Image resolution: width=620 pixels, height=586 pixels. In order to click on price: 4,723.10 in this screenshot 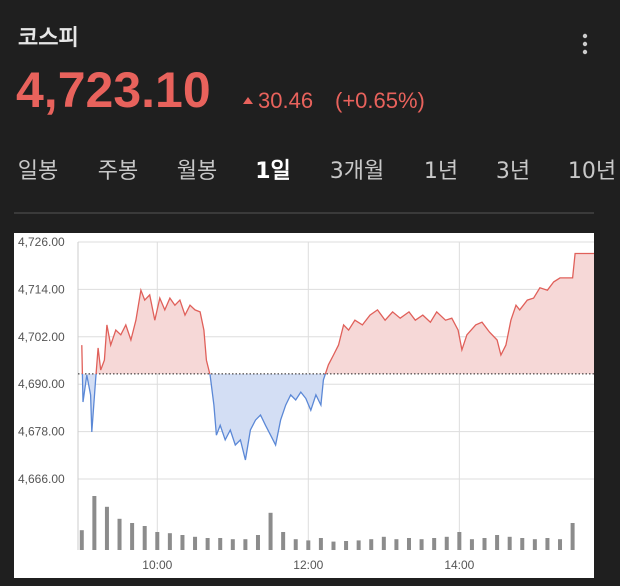, I will do `click(113, 90)`.